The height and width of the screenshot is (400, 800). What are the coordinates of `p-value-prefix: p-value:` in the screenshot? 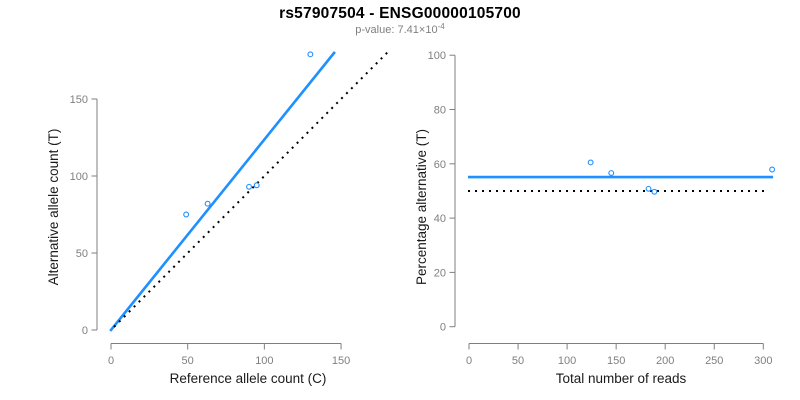 It's located at (376, 30).